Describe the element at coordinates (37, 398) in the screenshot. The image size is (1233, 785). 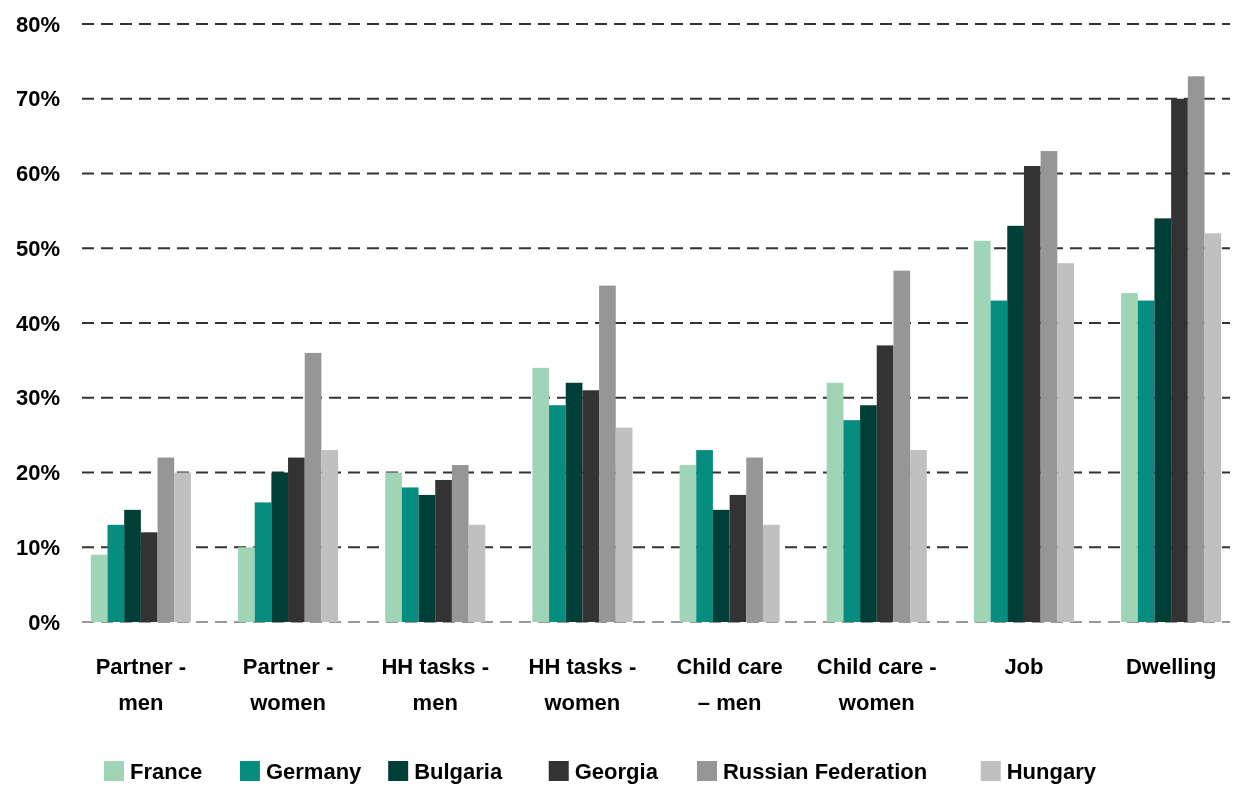
I see `y-tick-label: 30%` at that location.